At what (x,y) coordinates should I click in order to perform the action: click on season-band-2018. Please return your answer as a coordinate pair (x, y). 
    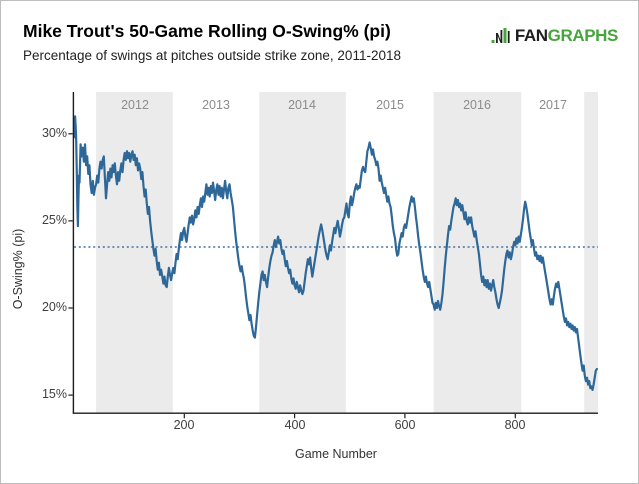
    Looking at the image, I should click on (591, 252).